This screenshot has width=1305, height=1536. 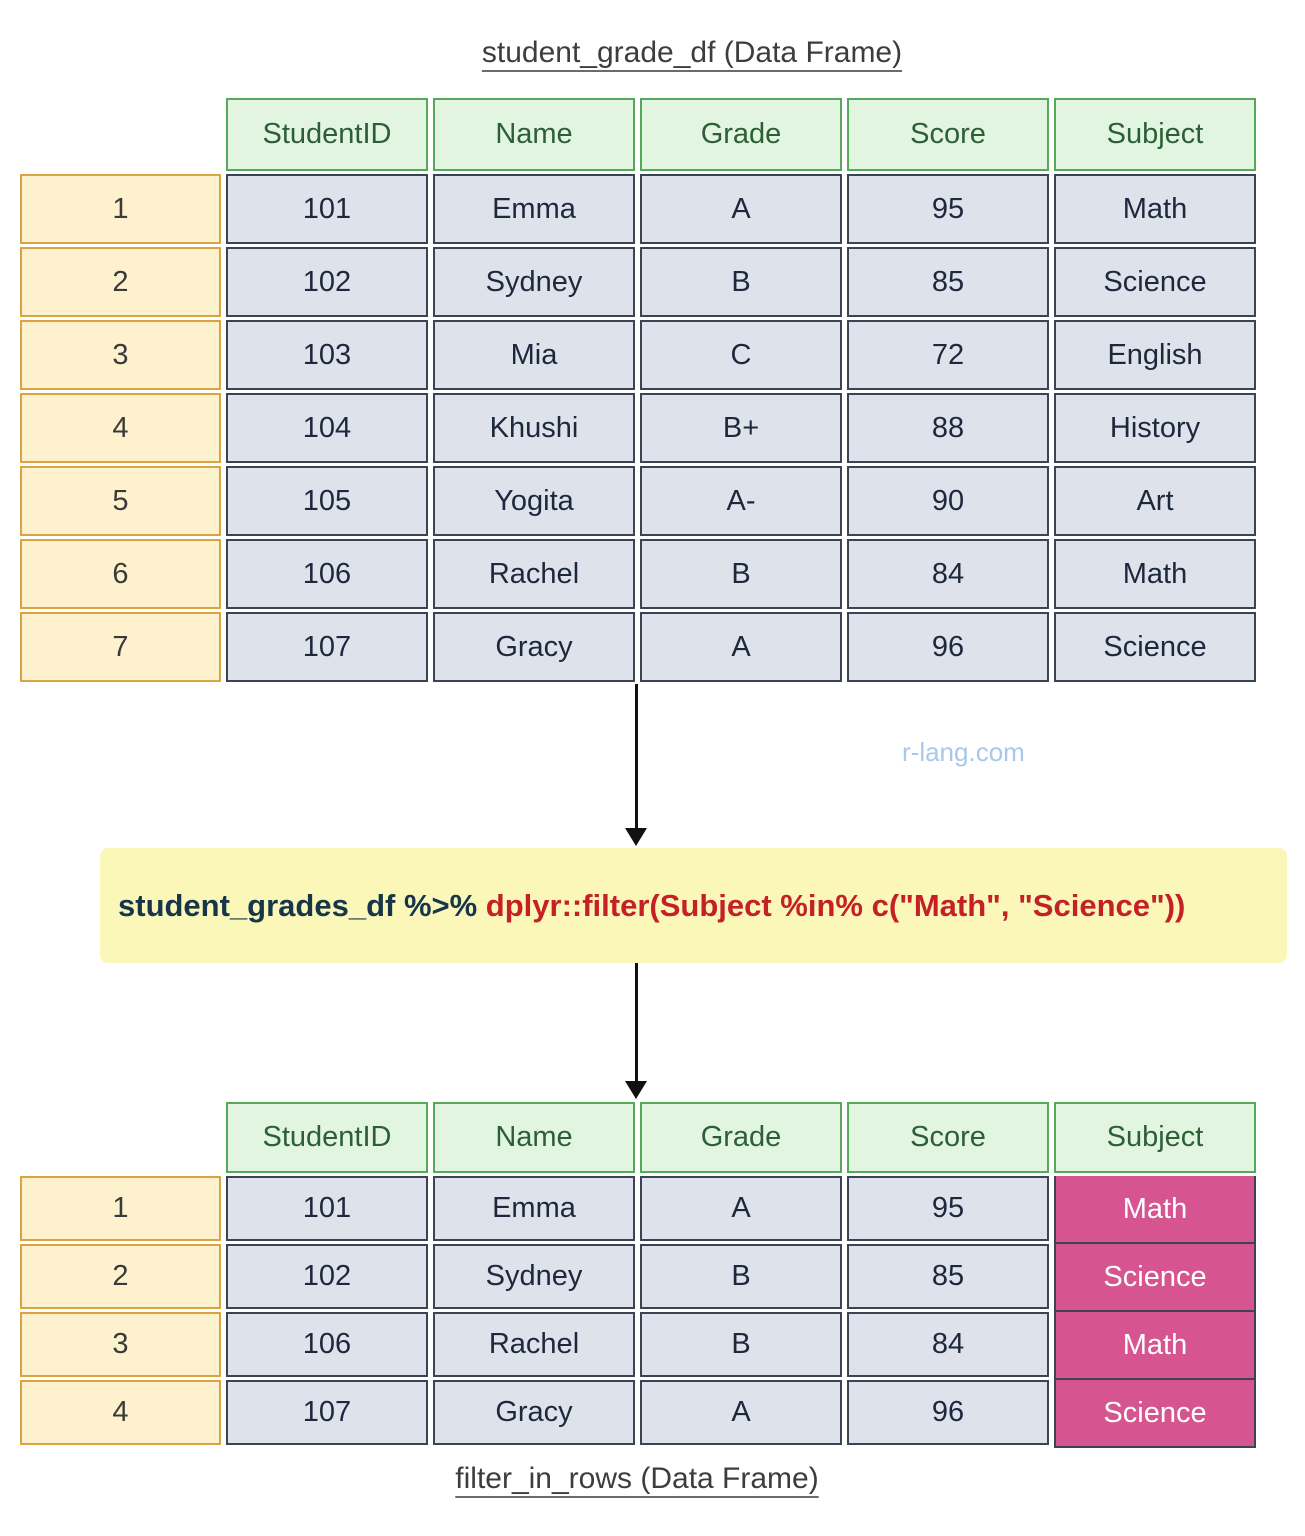 I want to click on table-column-score: Score 95 85 72 88 90 84 96, so click(x=948, y=390).